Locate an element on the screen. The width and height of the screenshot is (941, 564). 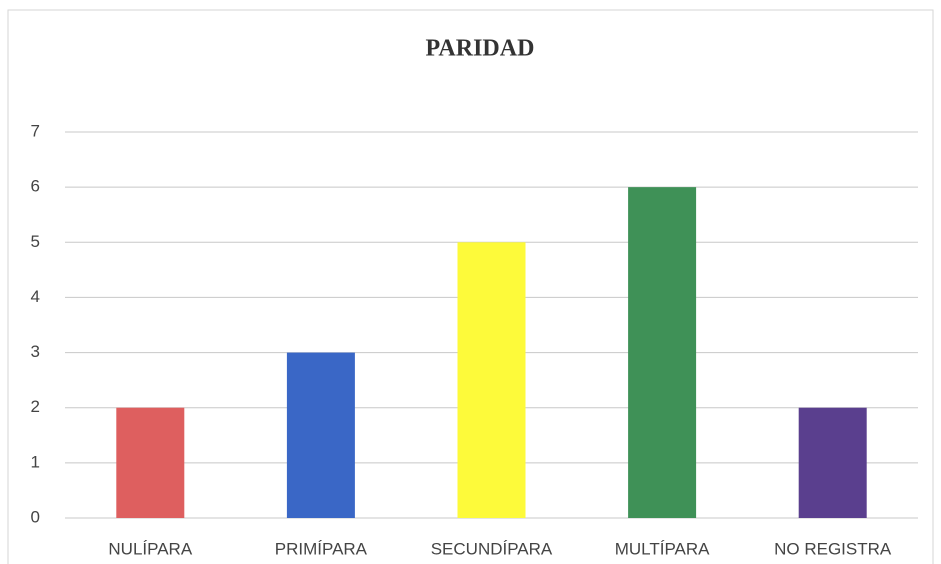
y-tick-label: 3 is located at coordinates (35, 351).